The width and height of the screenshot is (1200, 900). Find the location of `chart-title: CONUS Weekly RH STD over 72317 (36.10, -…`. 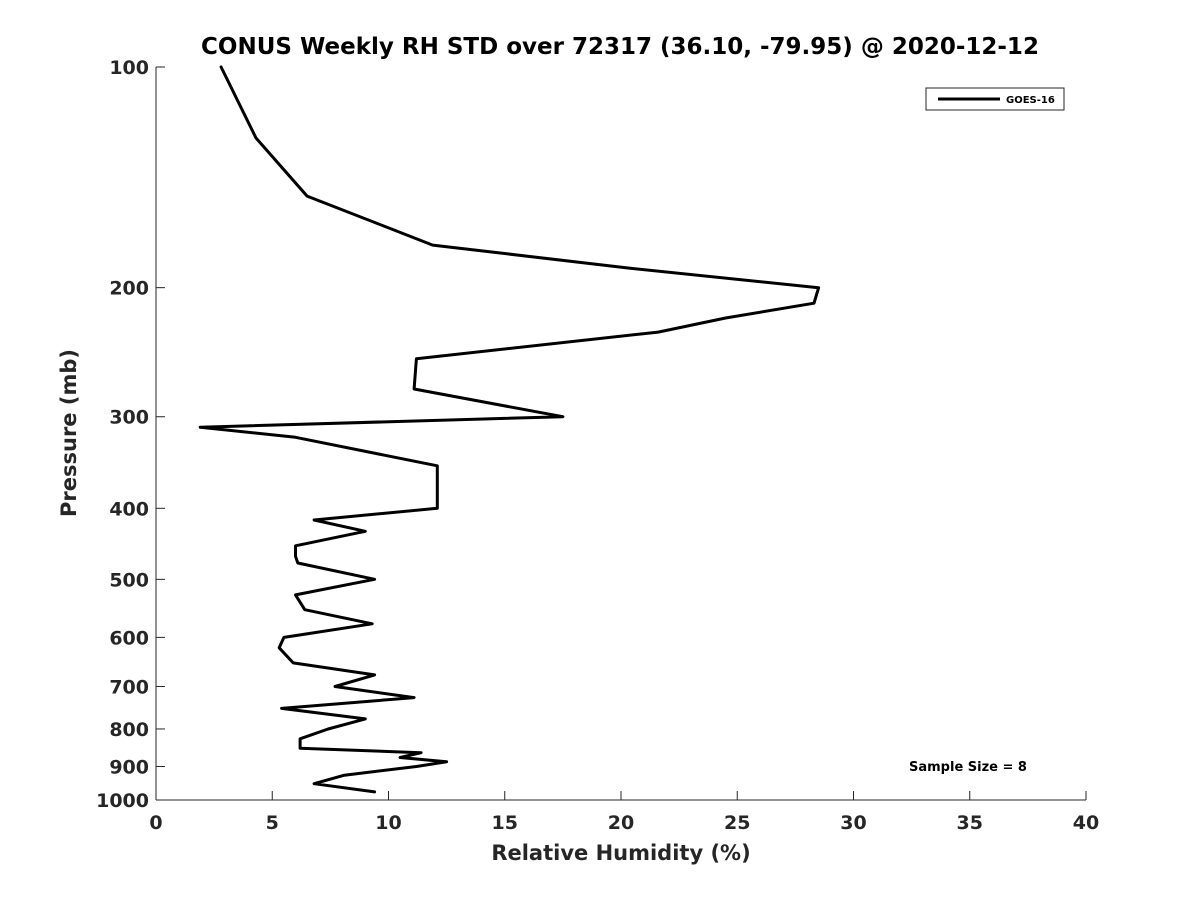

chart-title: CONUS Weekly RH STD over 72317 (36.10, -… is located at coordinates (620, 47).